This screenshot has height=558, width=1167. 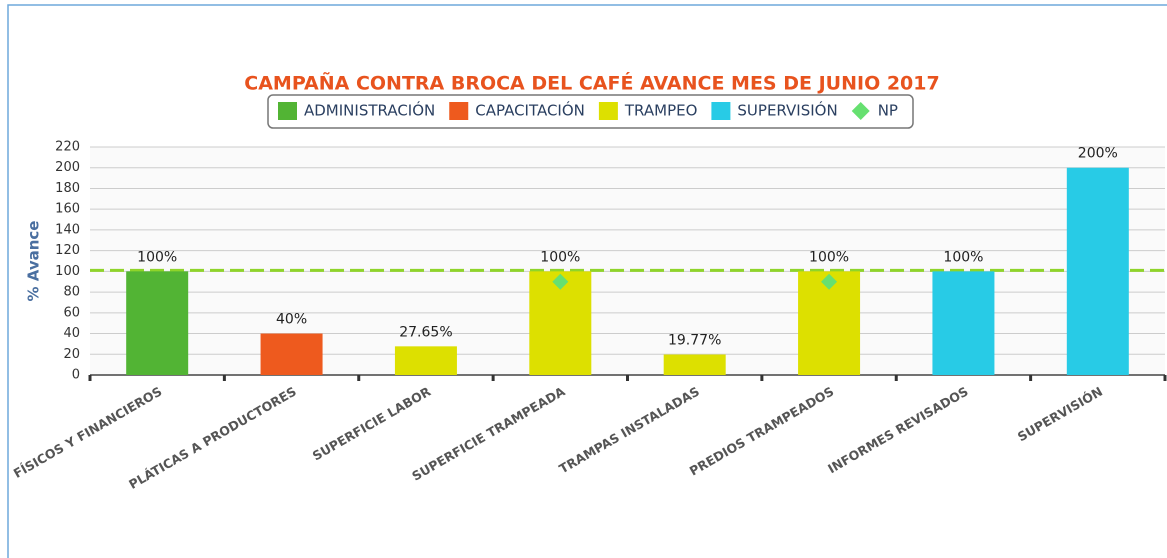 I want to click on y-tick-label: 20, so click(x=71, y=354).